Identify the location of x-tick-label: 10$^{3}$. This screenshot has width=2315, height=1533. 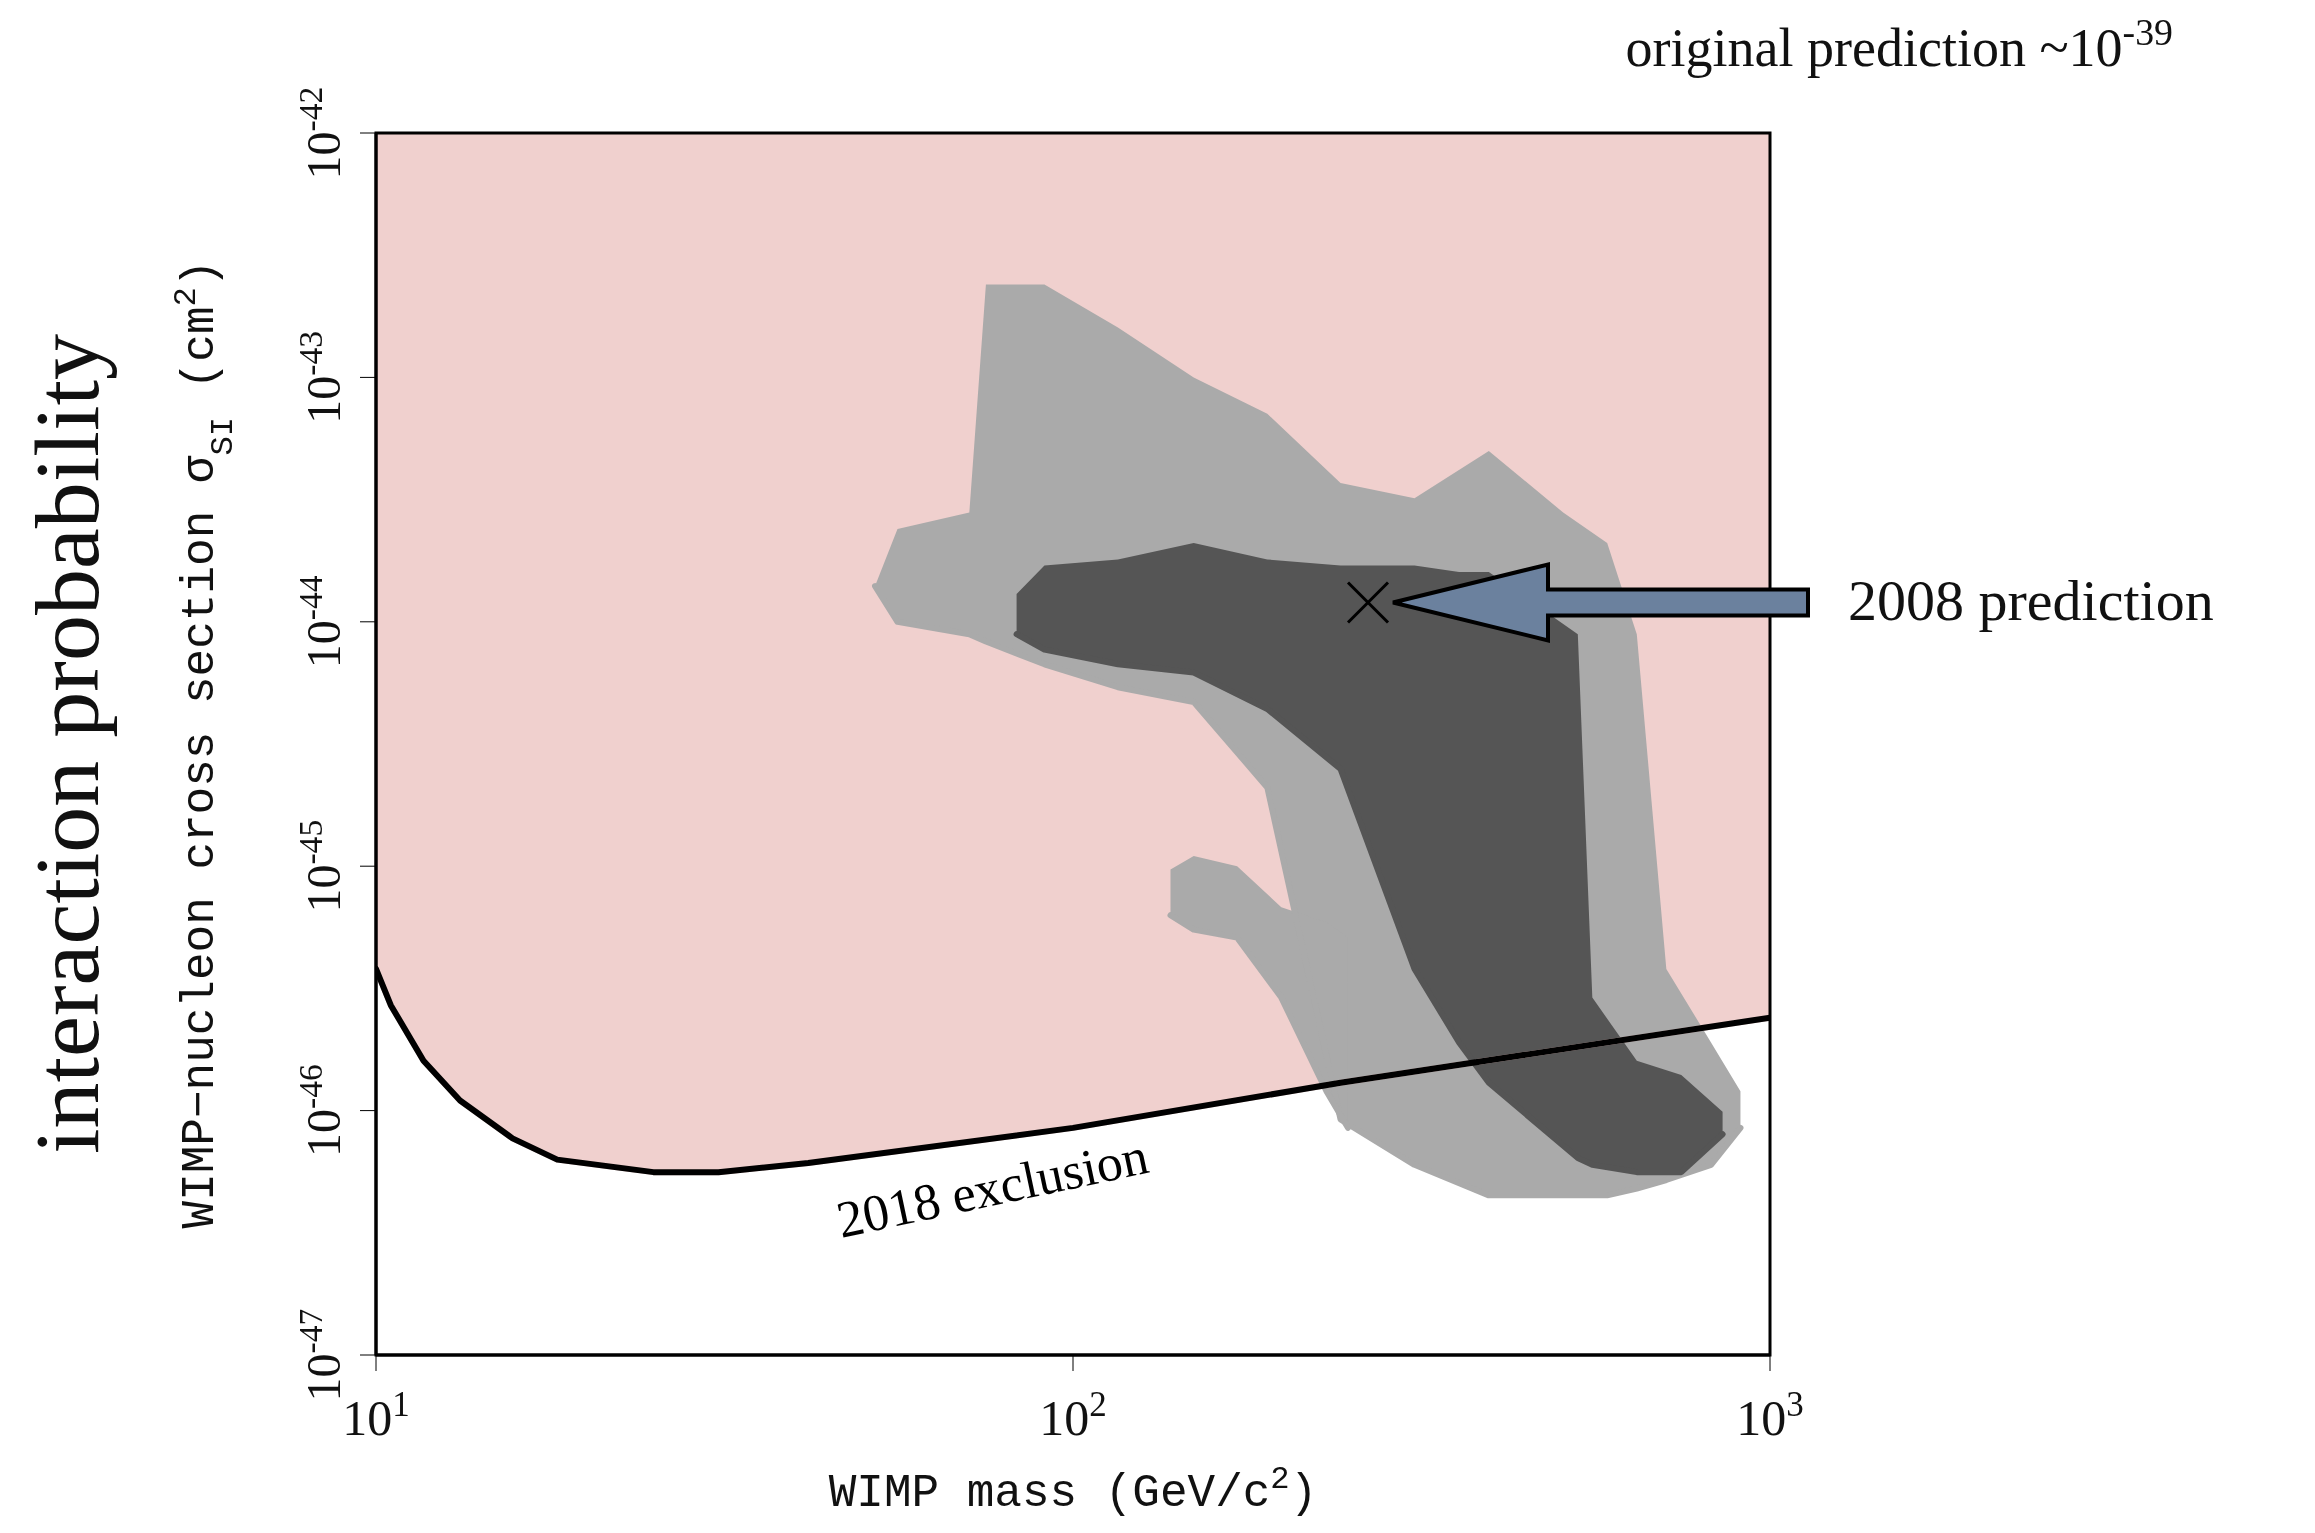
(1770, 1415).